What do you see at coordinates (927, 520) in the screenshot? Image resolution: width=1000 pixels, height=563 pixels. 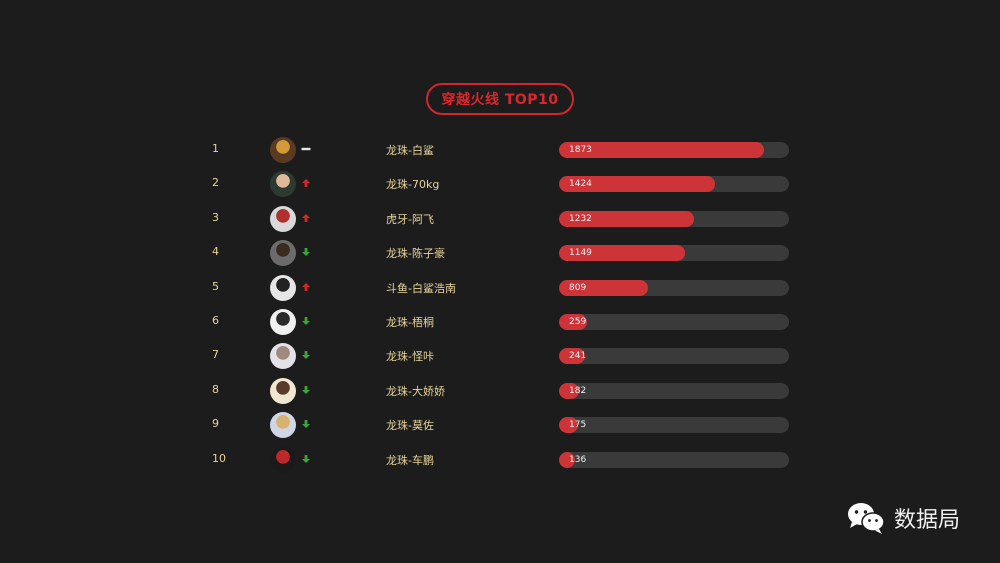 I see `watermark-text: 数据局` at bounding box center [927, 520].